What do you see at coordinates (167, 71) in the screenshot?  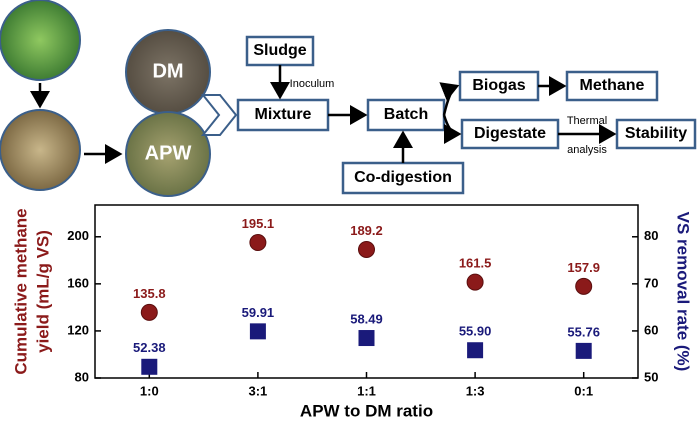 I see `photo-label: DM` at bounding box center [167, 71].